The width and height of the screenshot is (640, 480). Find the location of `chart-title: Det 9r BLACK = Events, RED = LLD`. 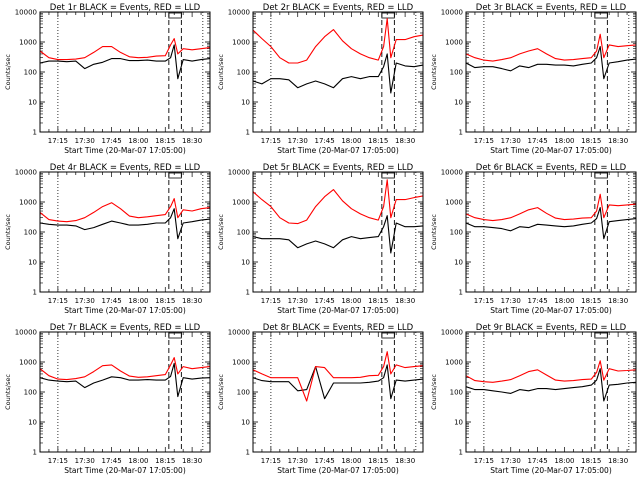

chart-title: Det 9r BLACK = Events, RED = LLD is located at coordinates (551, 328).